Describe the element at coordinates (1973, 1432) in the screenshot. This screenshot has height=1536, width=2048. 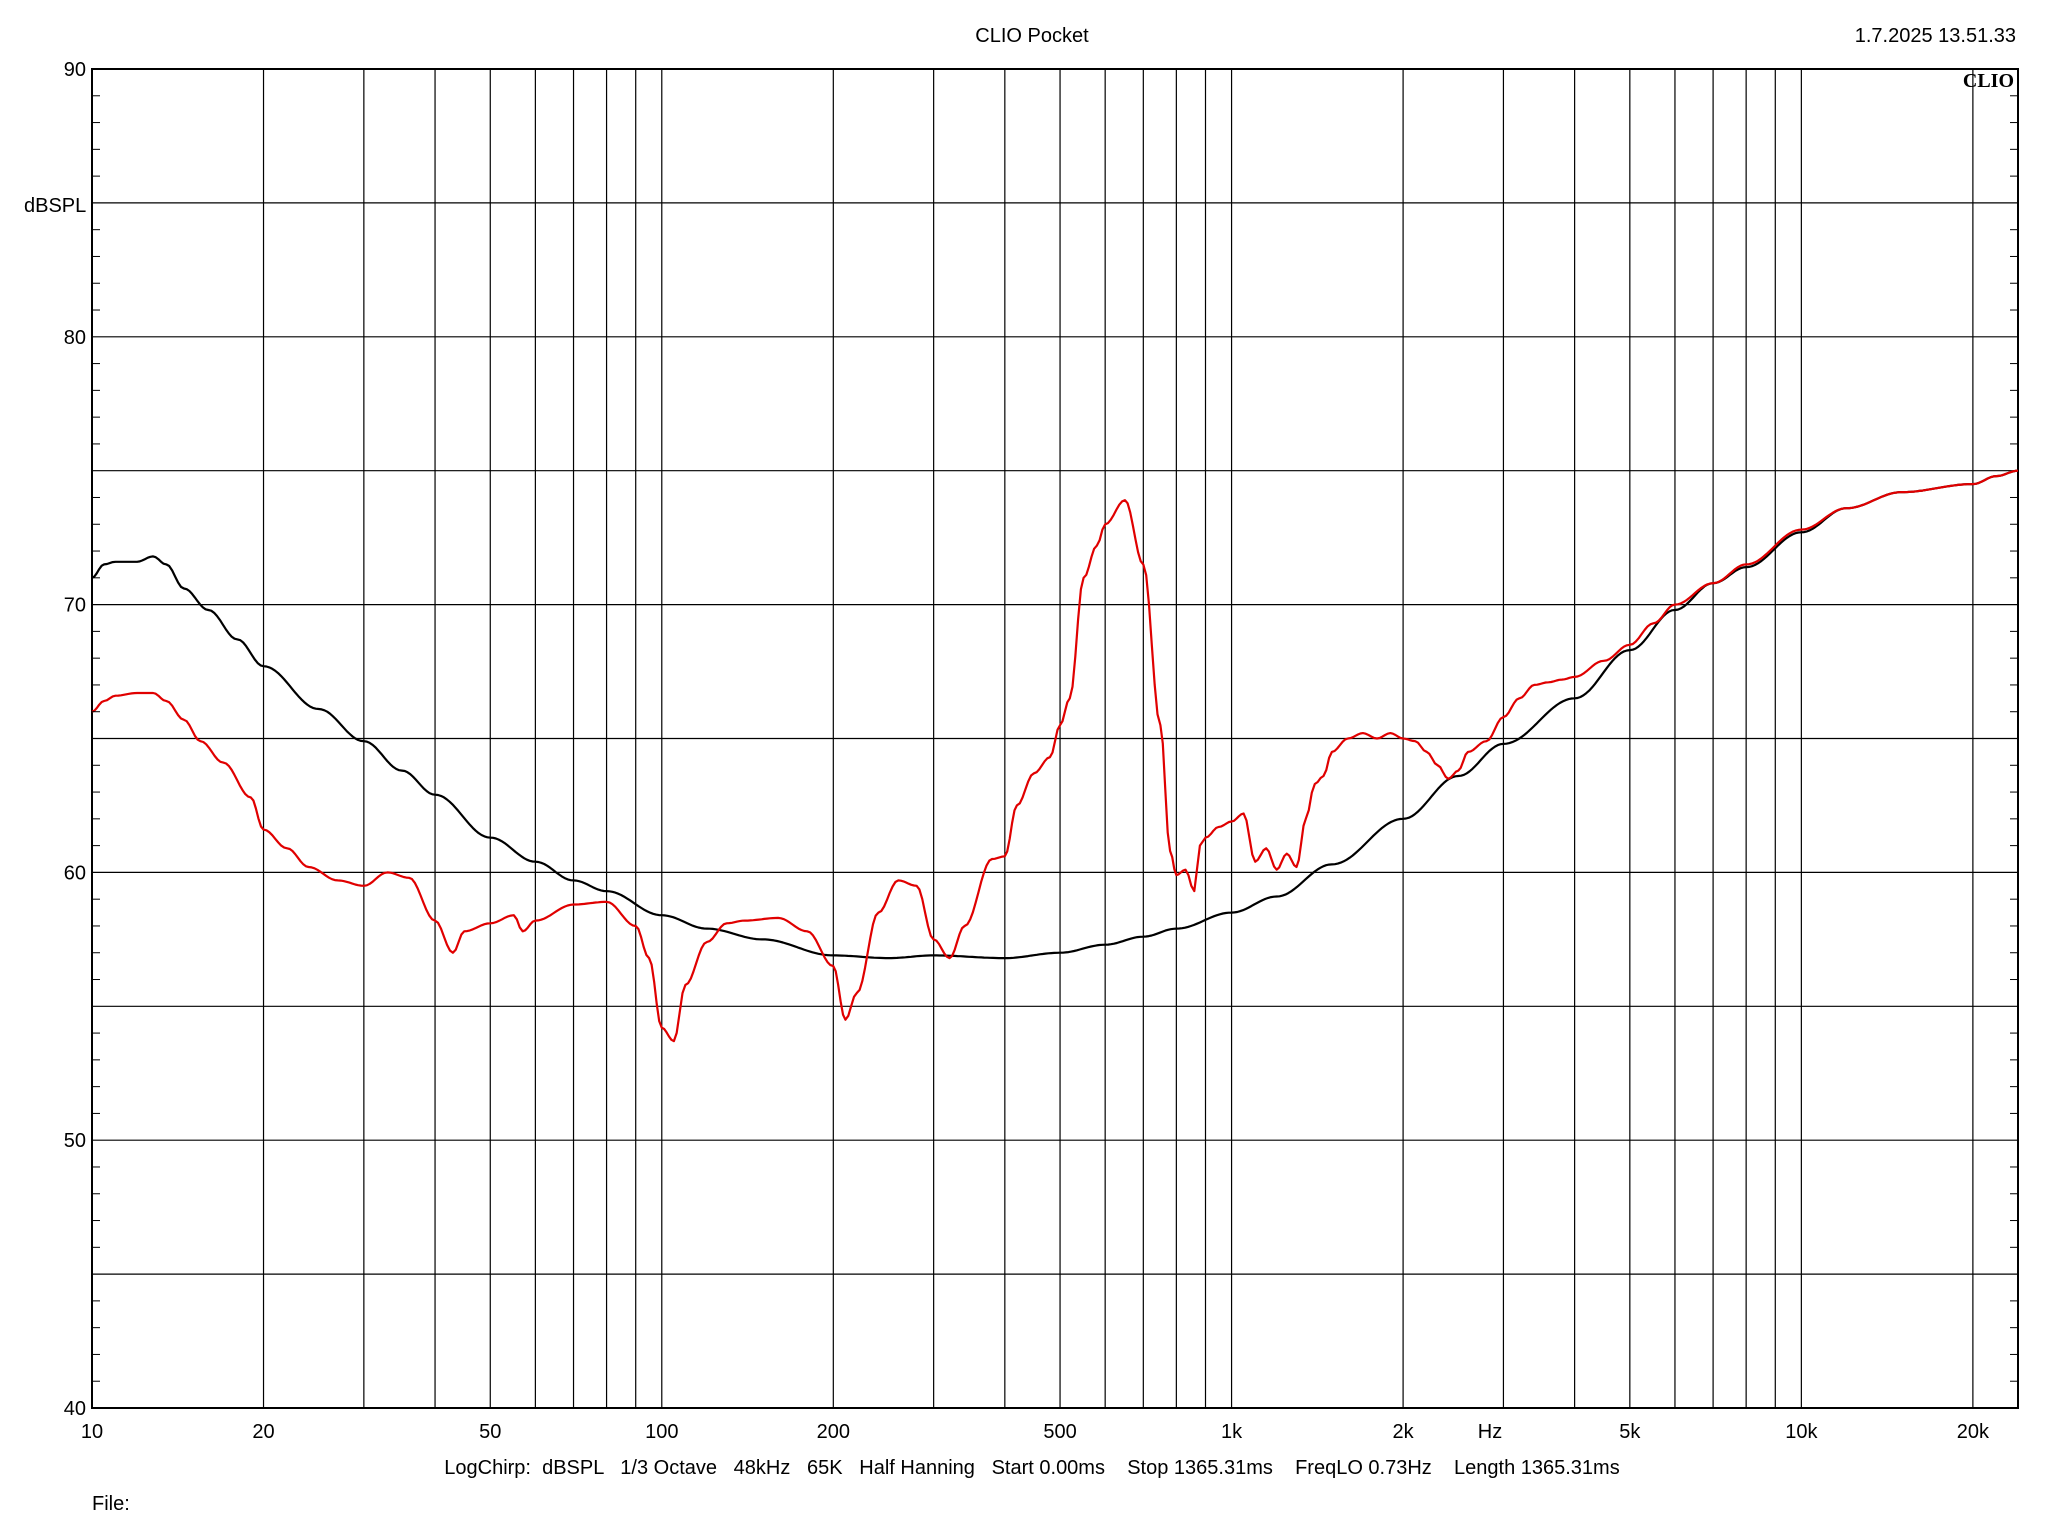
I see `x-tick-label: 20k` at that location.